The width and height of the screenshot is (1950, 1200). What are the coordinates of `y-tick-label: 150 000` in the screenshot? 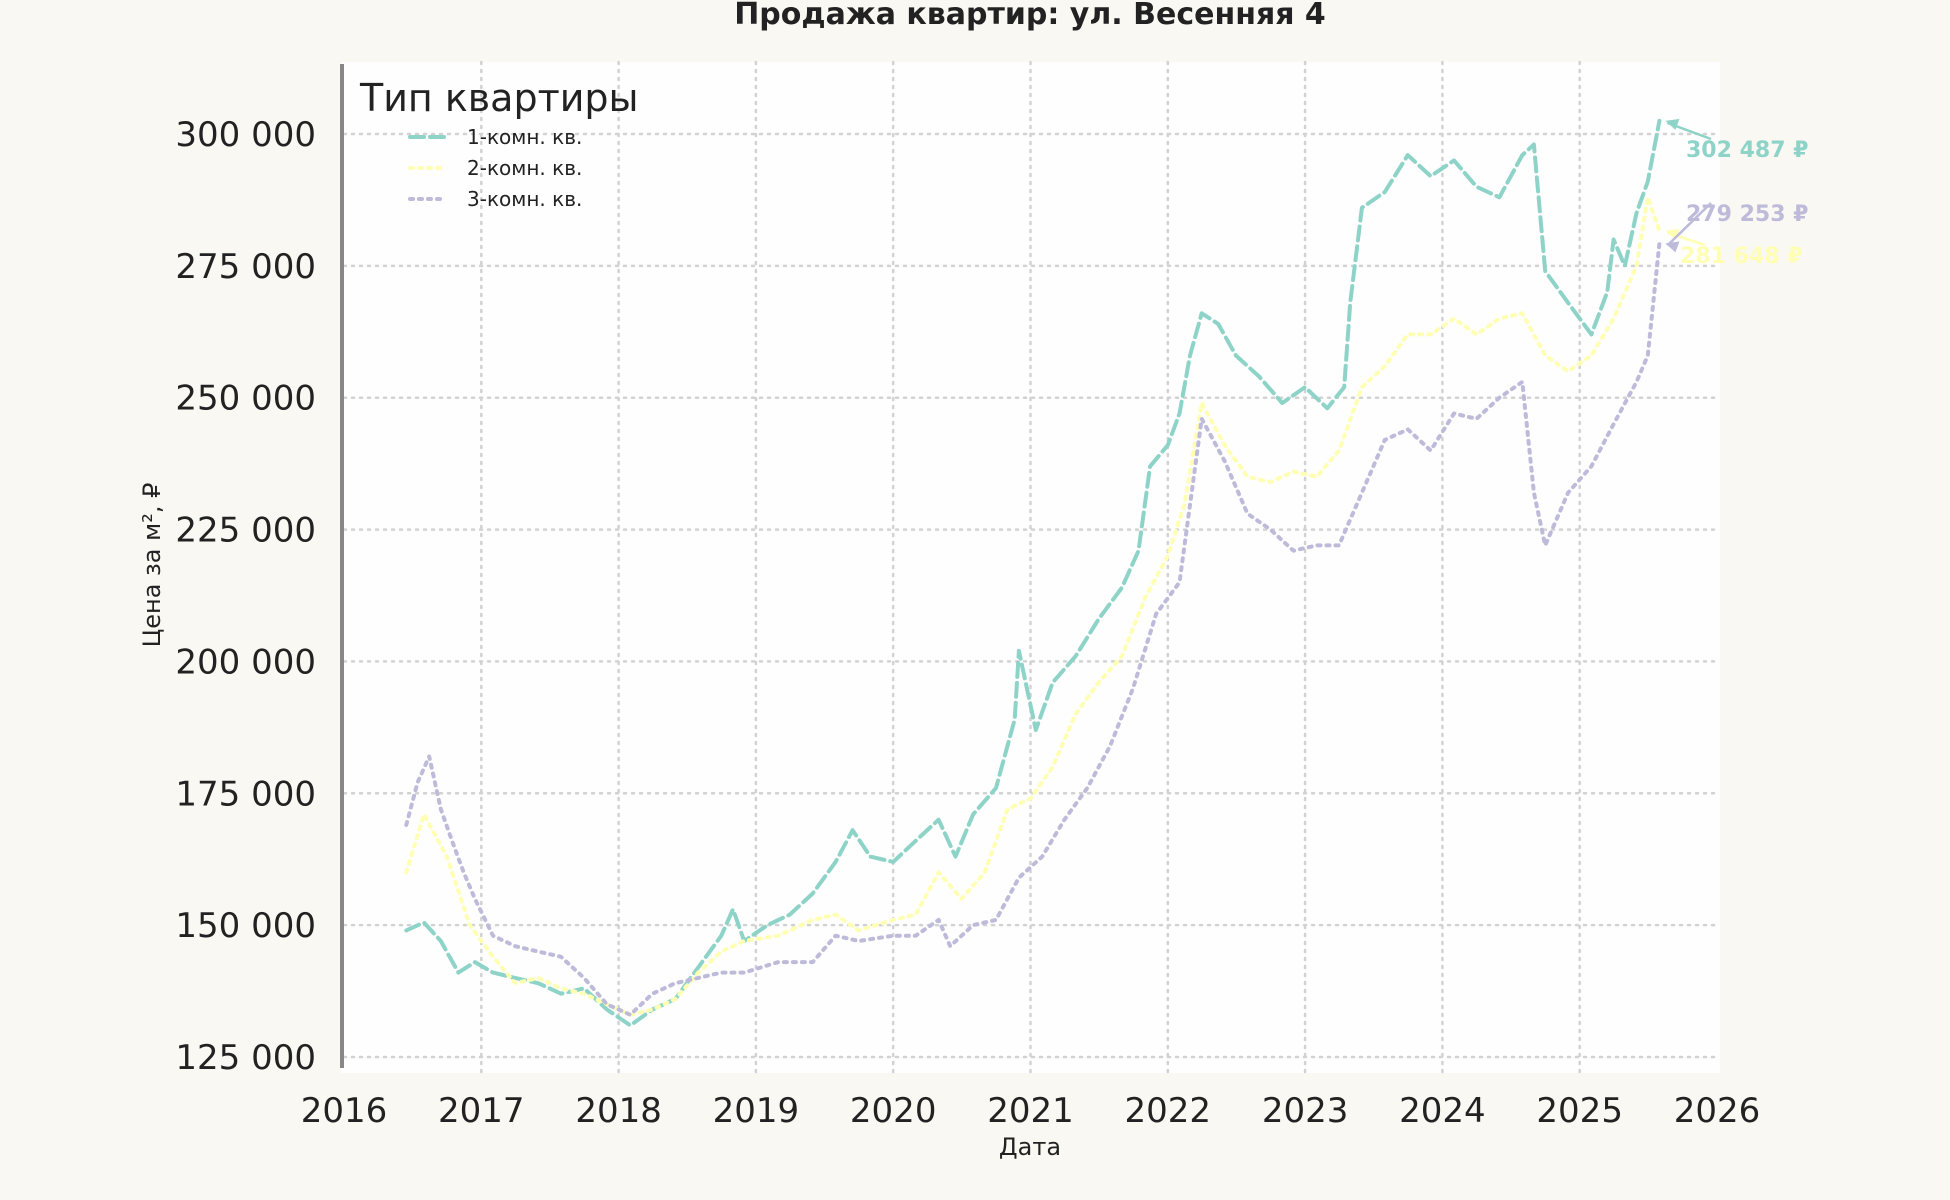 It's located at (245, 926).